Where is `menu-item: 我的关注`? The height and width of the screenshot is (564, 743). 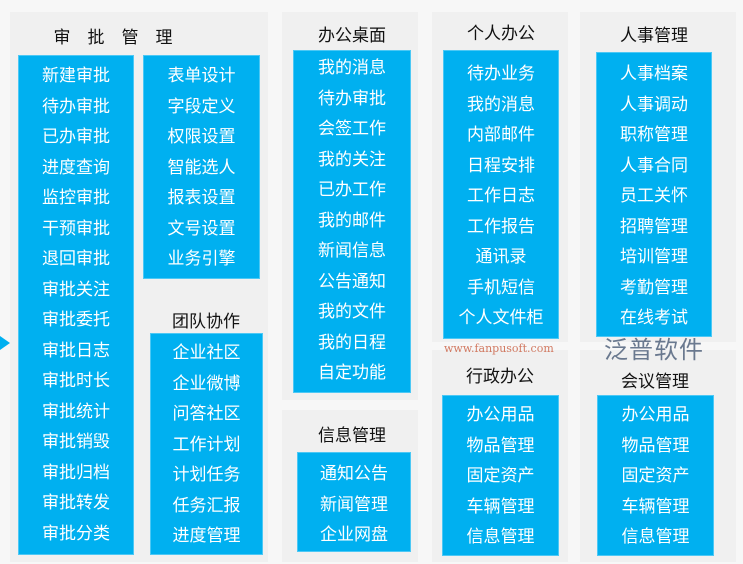 menu-item: 我的关注 is located at coordinates (352, 159).